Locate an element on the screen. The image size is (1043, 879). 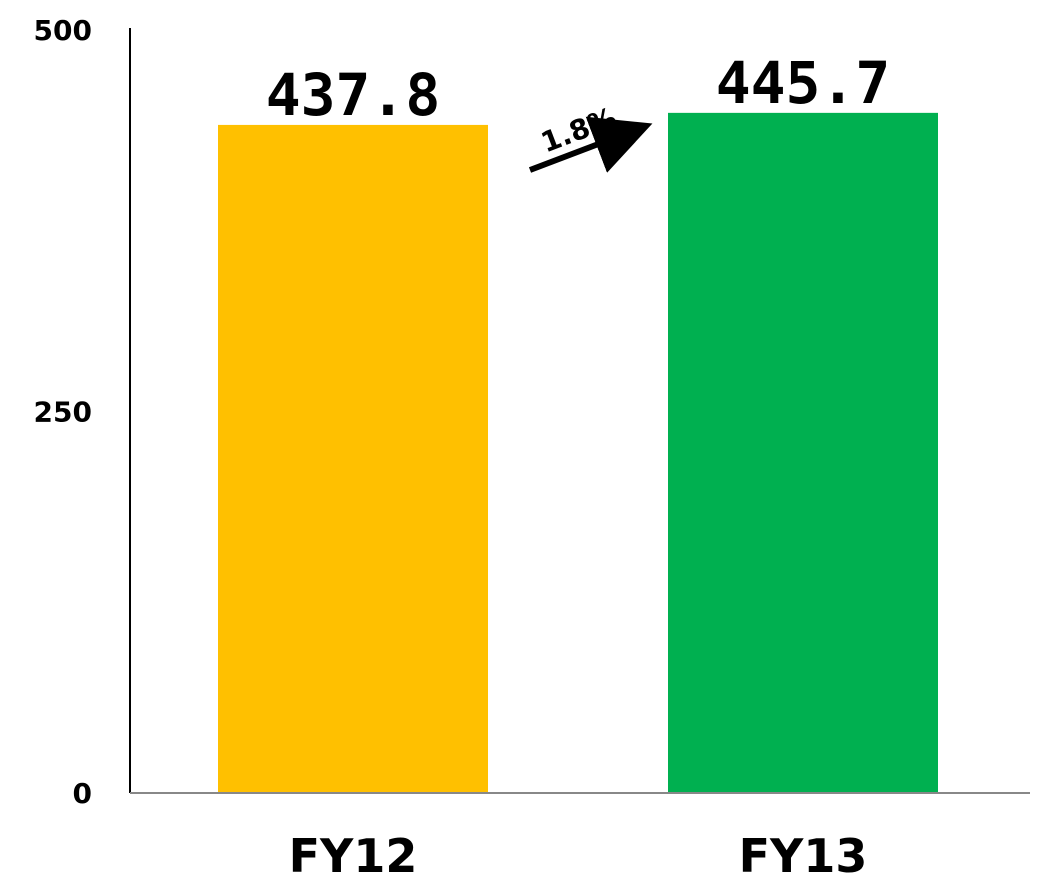
y-tick-label: 0 is located at coordinates (82, 793).